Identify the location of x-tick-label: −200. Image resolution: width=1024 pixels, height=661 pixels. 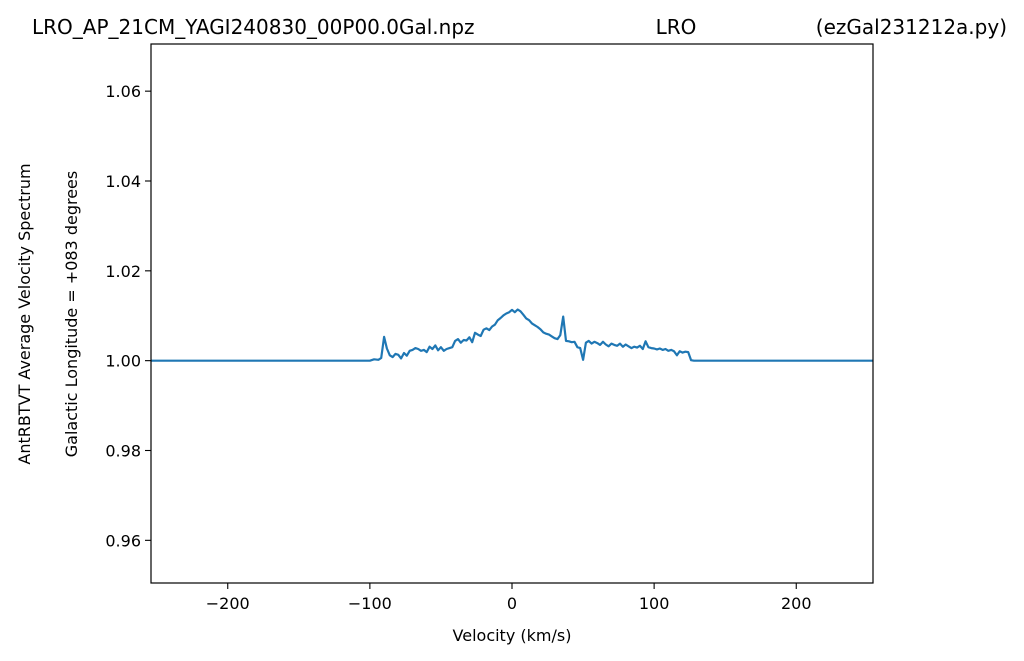
(228, 603).